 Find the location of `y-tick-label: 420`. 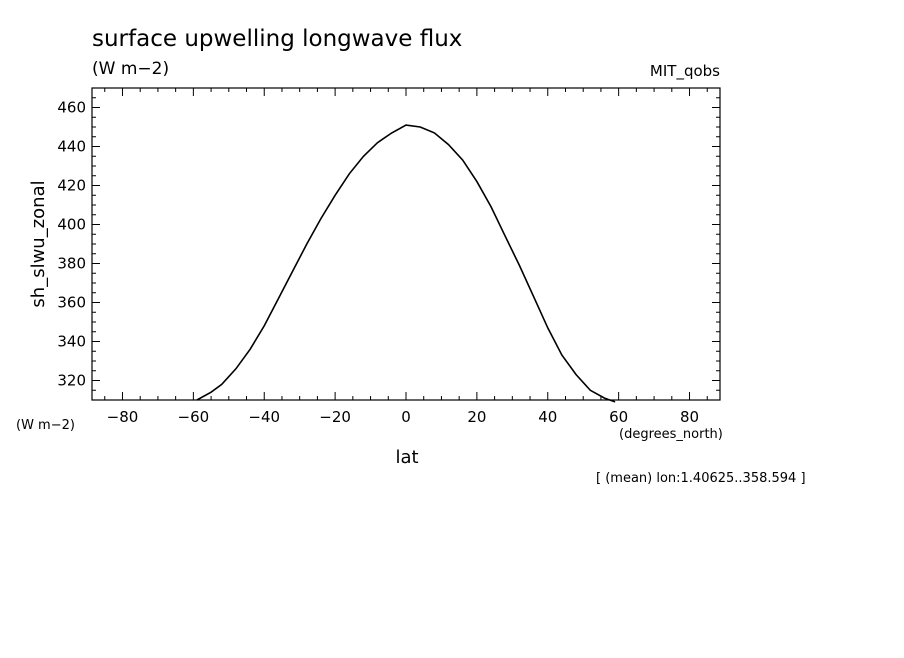

y-tick-label: 420 is located at coordinates (71, 186).